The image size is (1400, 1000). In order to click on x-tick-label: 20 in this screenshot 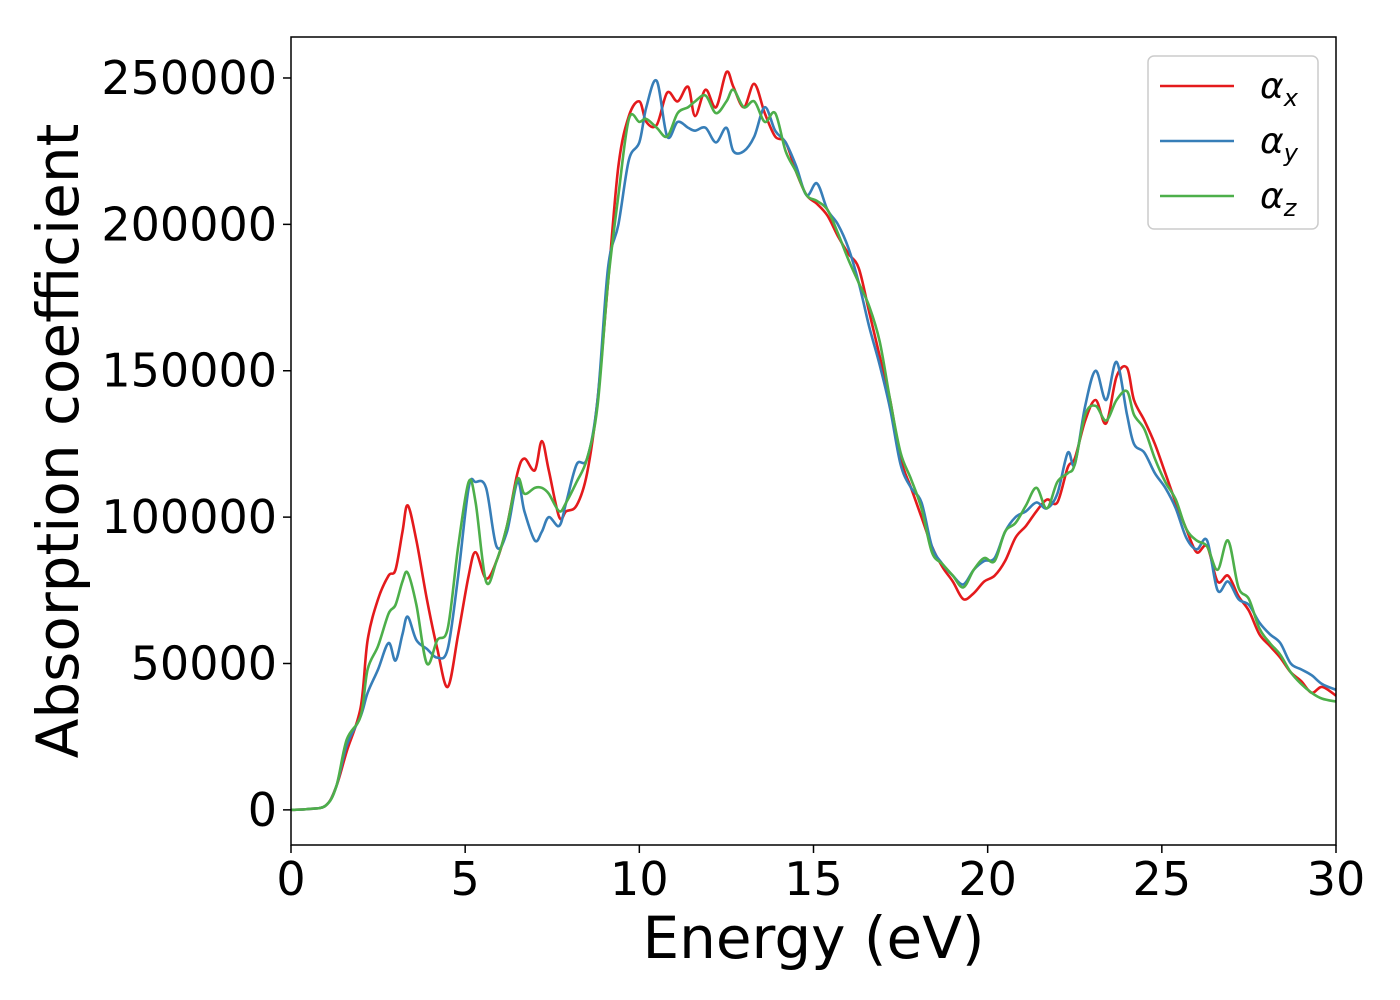, I will do `click(987, 879)`.